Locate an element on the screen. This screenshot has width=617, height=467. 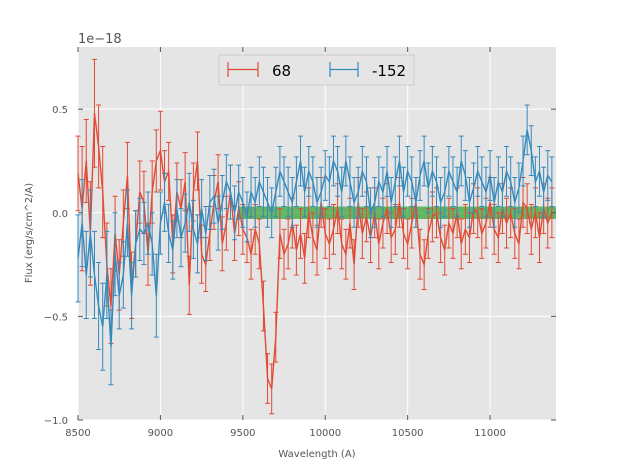
y-tick-label-1: −0.5 is located at coordinates (56, 317).